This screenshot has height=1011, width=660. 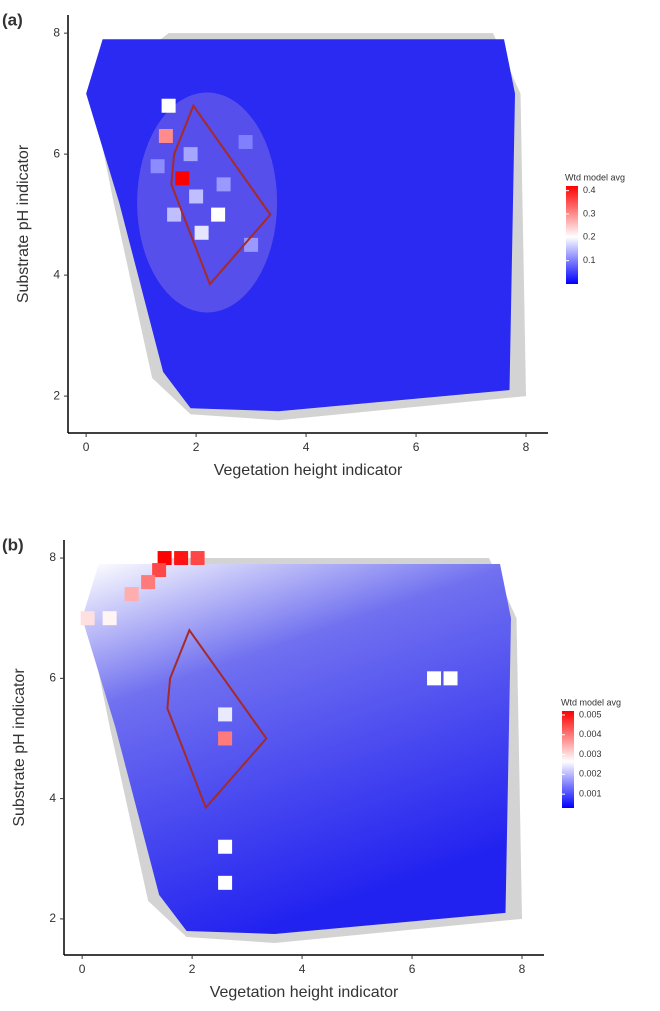 I want to click on colorbar-label: 0.1, so click(x=589, y=260).